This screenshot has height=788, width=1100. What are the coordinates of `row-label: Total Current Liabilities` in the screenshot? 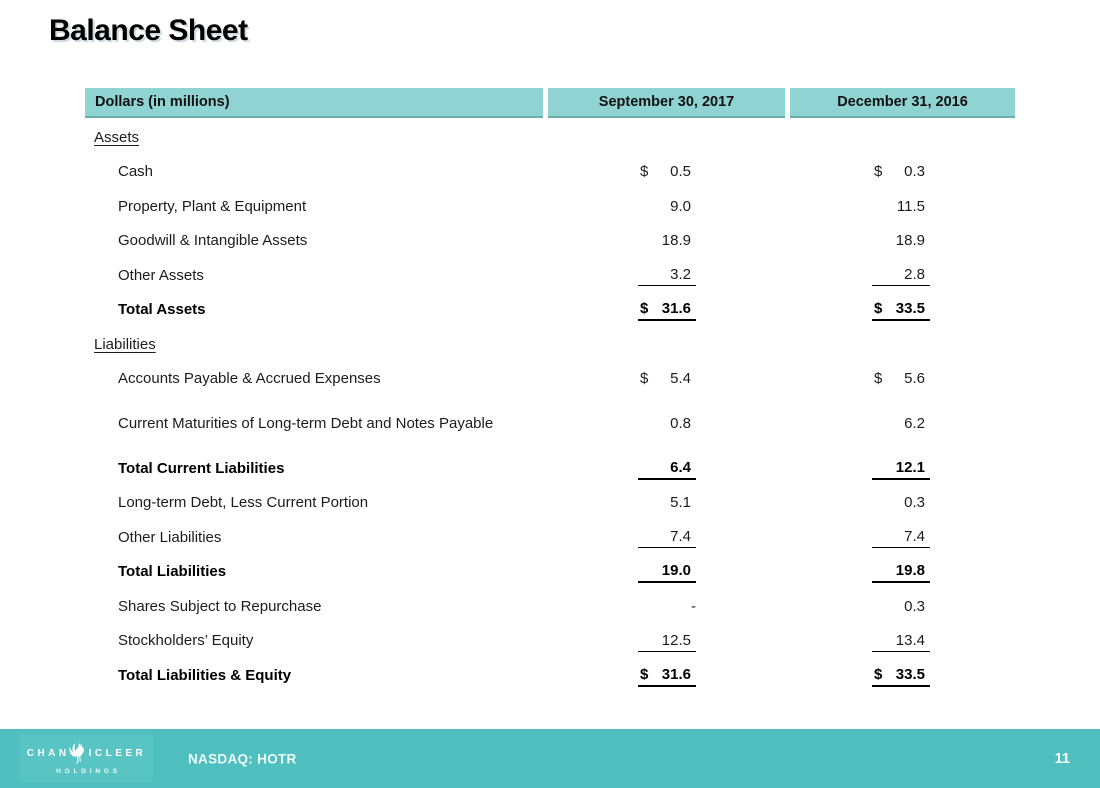 It's located at (201, 468).